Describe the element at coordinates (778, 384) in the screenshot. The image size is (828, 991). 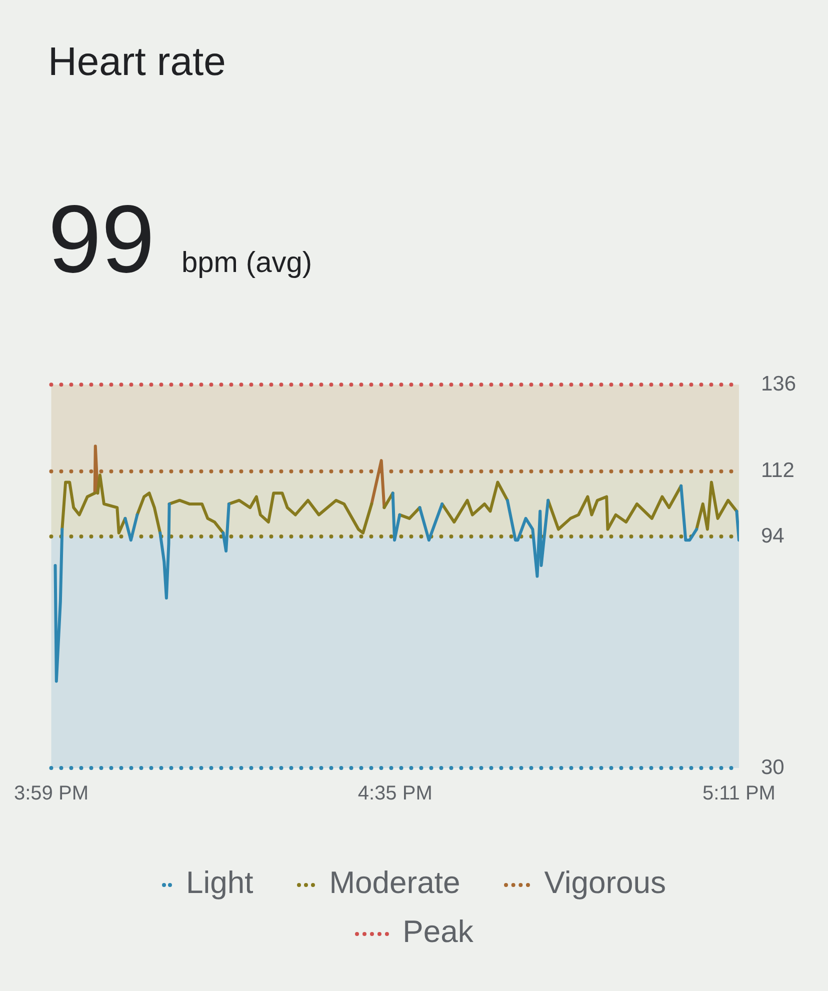
I see `y-tick-label: 136` at that location.